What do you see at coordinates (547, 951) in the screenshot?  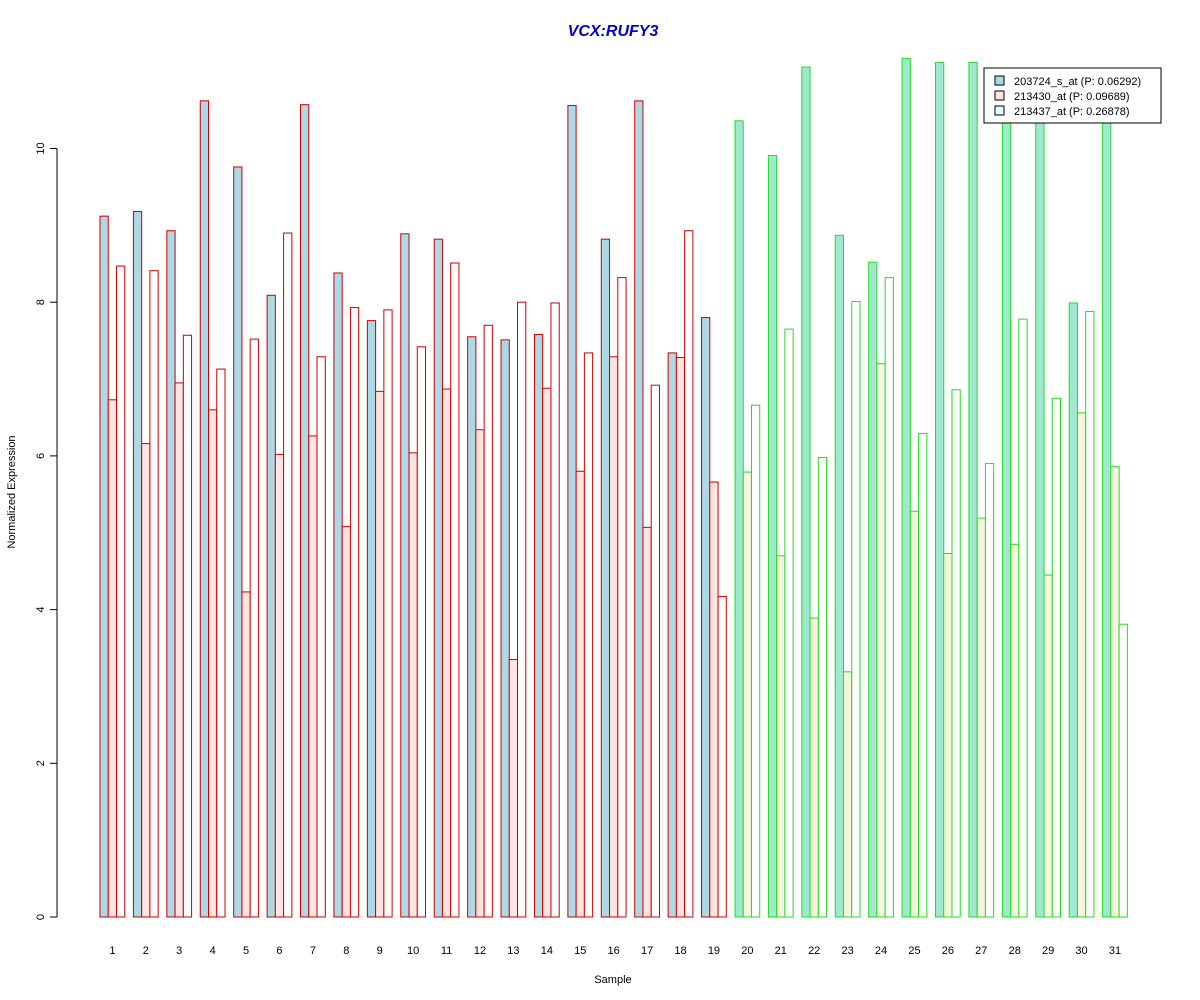 I see `x-tick-label: 14` at bounding box center [547, 951].